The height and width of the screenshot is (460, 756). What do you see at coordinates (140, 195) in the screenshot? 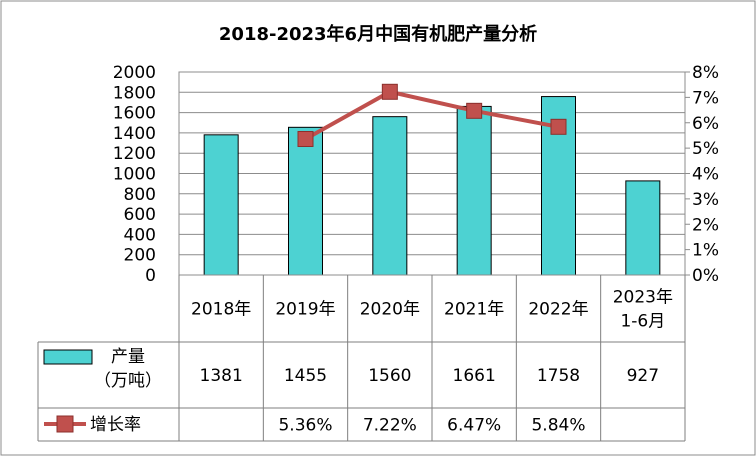
I see `y-tick-label: 800` at bounding box center [140, 195].